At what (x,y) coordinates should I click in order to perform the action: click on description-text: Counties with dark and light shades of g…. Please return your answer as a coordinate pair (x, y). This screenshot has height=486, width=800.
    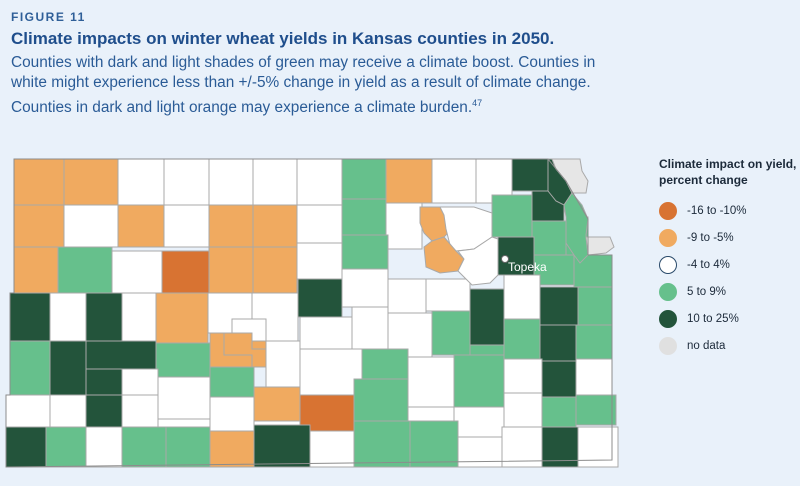
    Looking at the image, I should click on (303, 85).